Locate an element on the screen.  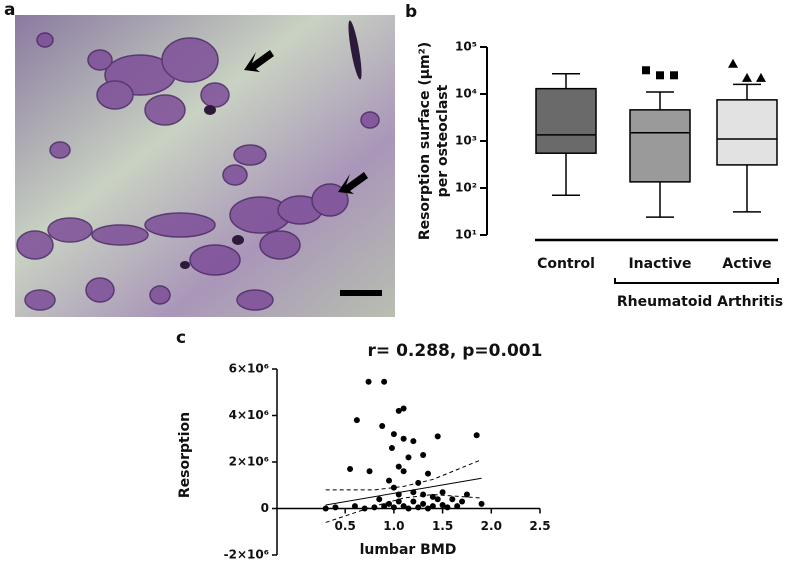
x-axis-label: lumbar BMD is located at coordinates (408, 550).